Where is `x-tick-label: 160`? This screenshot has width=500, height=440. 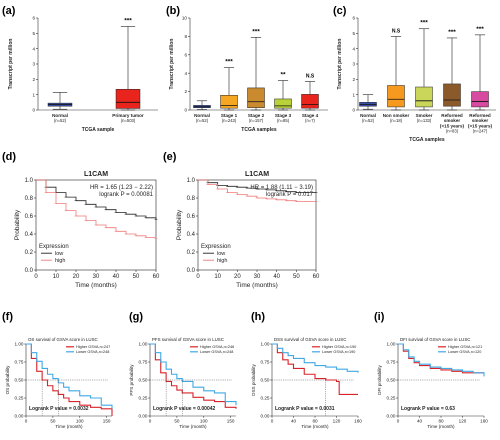 x-tick-label: 160 is located at coordinates (358, 421).